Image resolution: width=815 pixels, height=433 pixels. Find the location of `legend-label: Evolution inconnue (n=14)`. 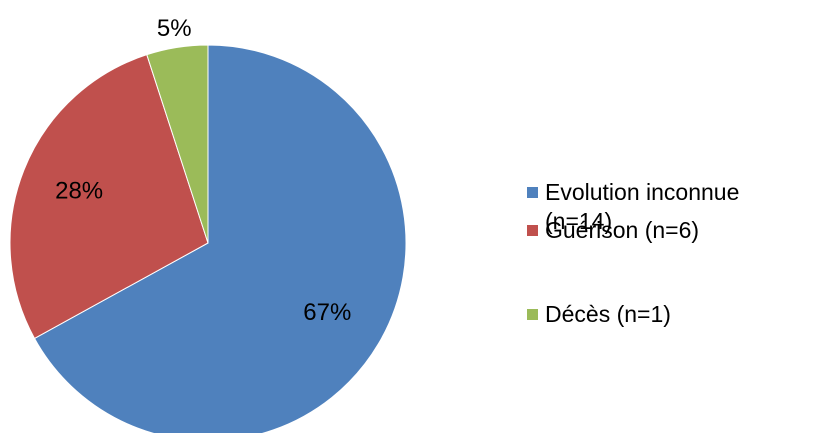

legend-label: Evolution inconnue (n=14) is located at coordinates (642, 206).